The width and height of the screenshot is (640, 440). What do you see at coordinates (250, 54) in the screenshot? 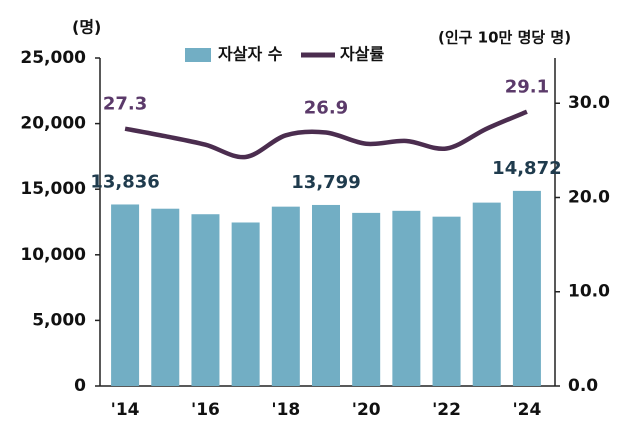
I see `legend-label: 자살자 수` at bounding box center [250, 54].